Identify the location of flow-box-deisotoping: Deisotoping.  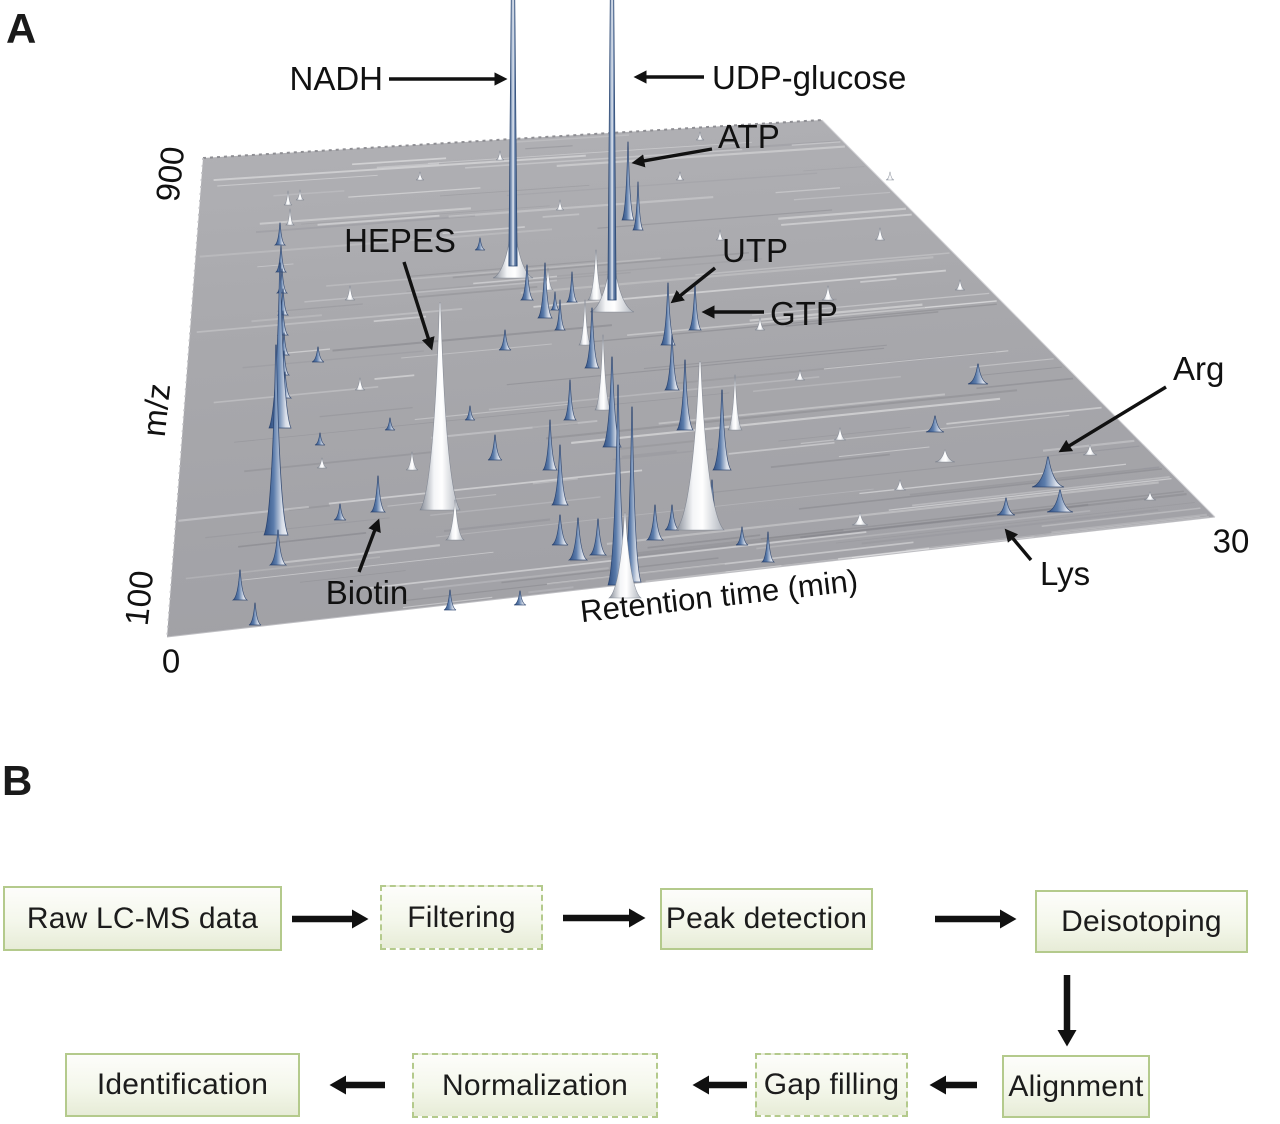
(1141, 921).